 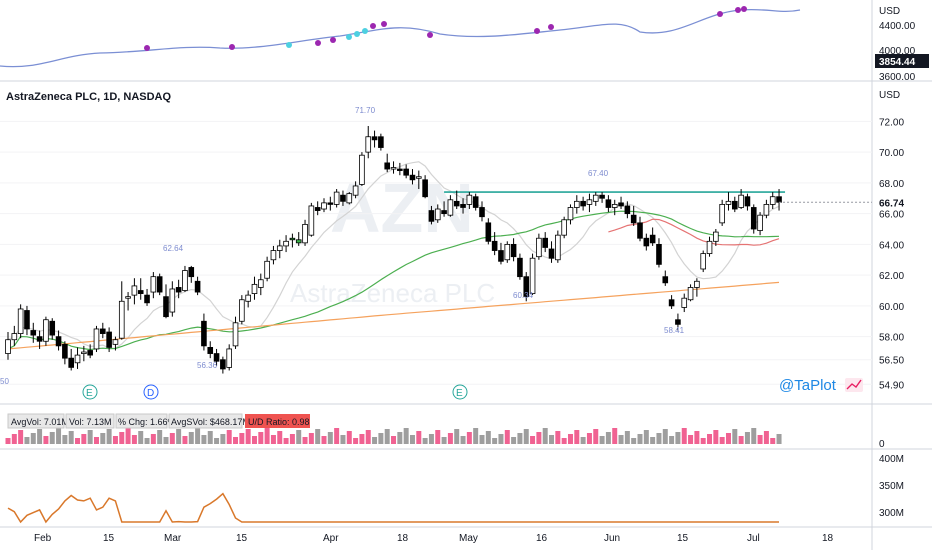 I want to click on time-axis: Feb 15 Mar 15 Apr 18 May 16 Jun 15 Jul 18, so click(x=434, y=538).